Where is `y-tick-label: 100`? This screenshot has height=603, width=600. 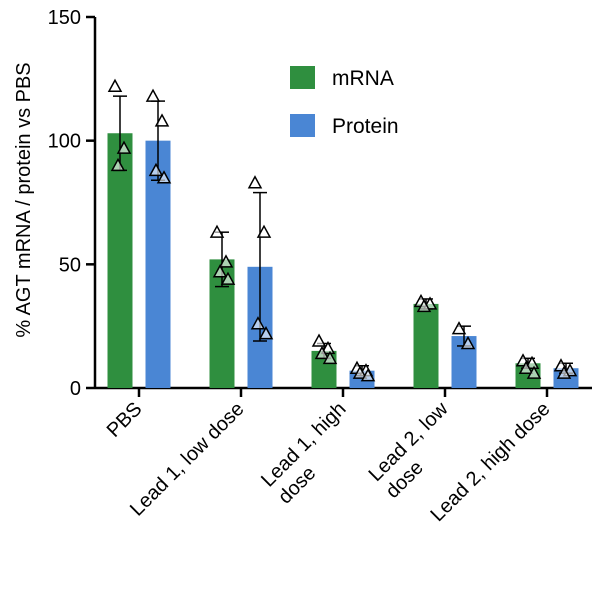
y-tick-label: 100 is located at coordinates (64, 142).